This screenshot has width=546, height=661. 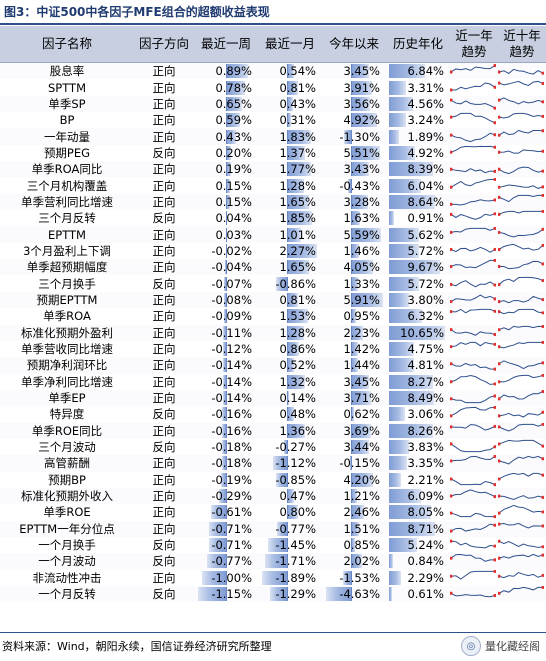 I want to click on factor-name: 高管薪酬, so click(x=67, y=463).